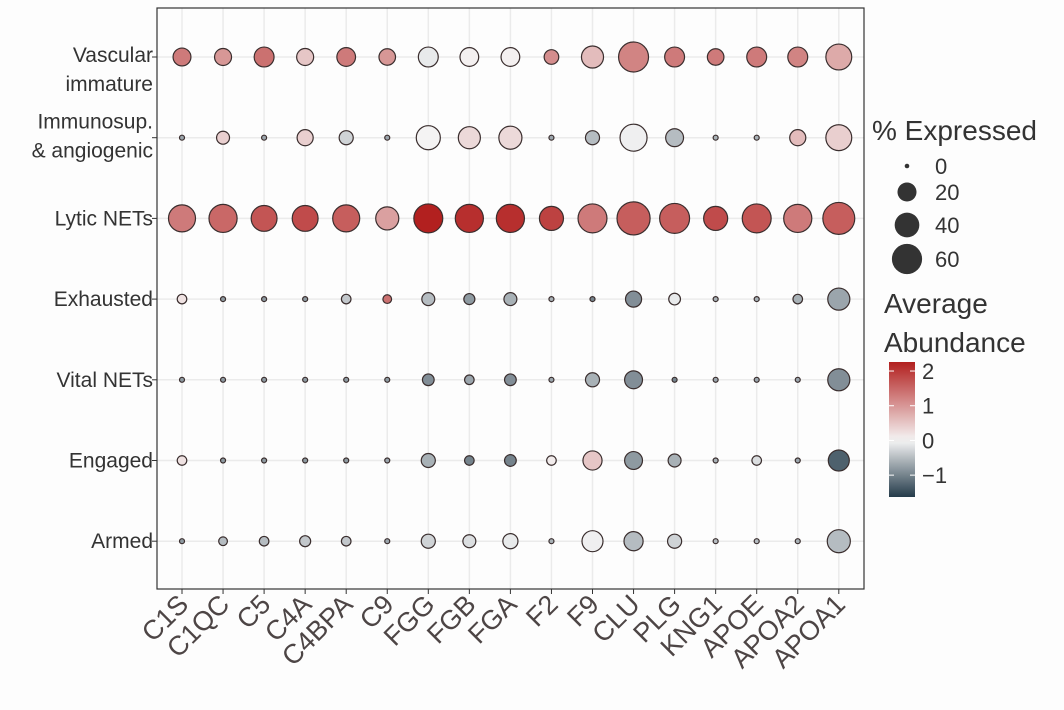  Describe the element at coordinates (95, 122) in the screenshot. I see `y-tick-label: Immunosup.` at that location.